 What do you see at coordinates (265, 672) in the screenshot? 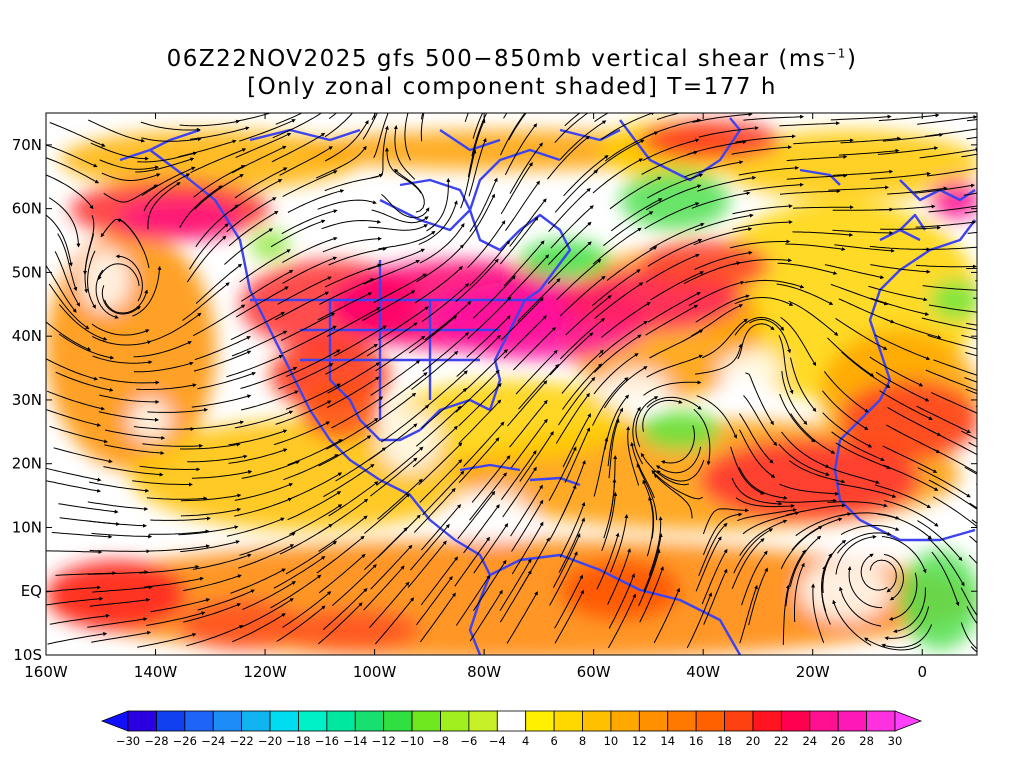
I see `x-tick-label: 120W` at bounding box center [265, 672].